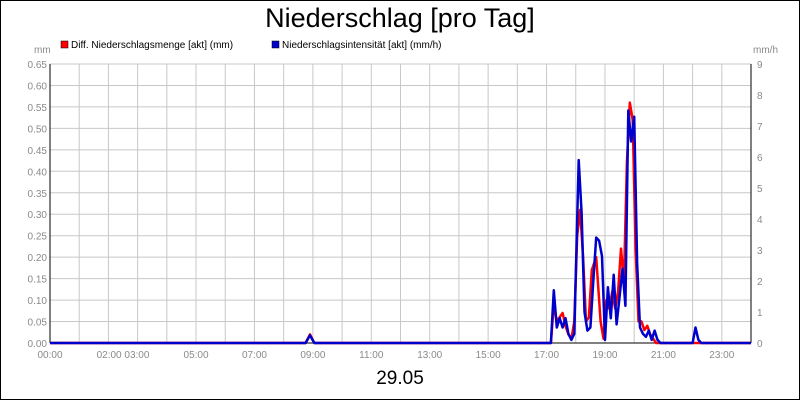 Image resolution: width=800 pixels, height=400 pixels. I want to click on y-right-tick-label: 0, so click(760, 344).